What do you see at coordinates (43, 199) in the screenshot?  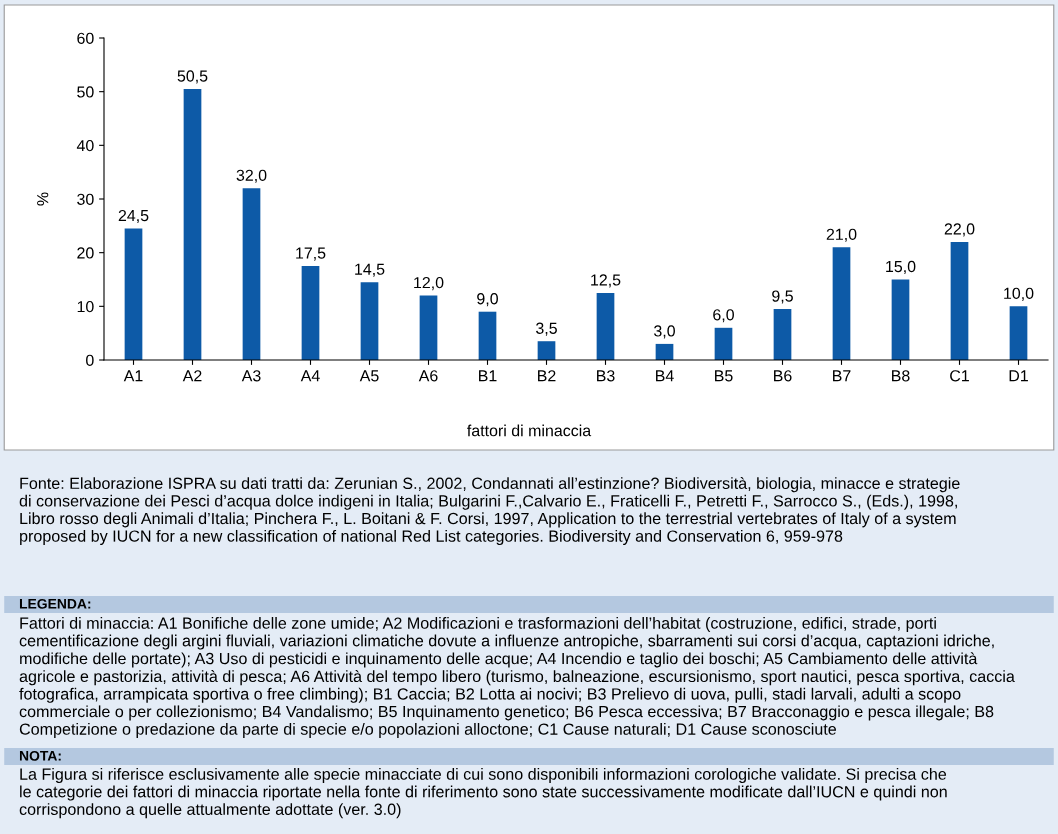 I see `y-axis-title: %` at bounding box center [43, 199].